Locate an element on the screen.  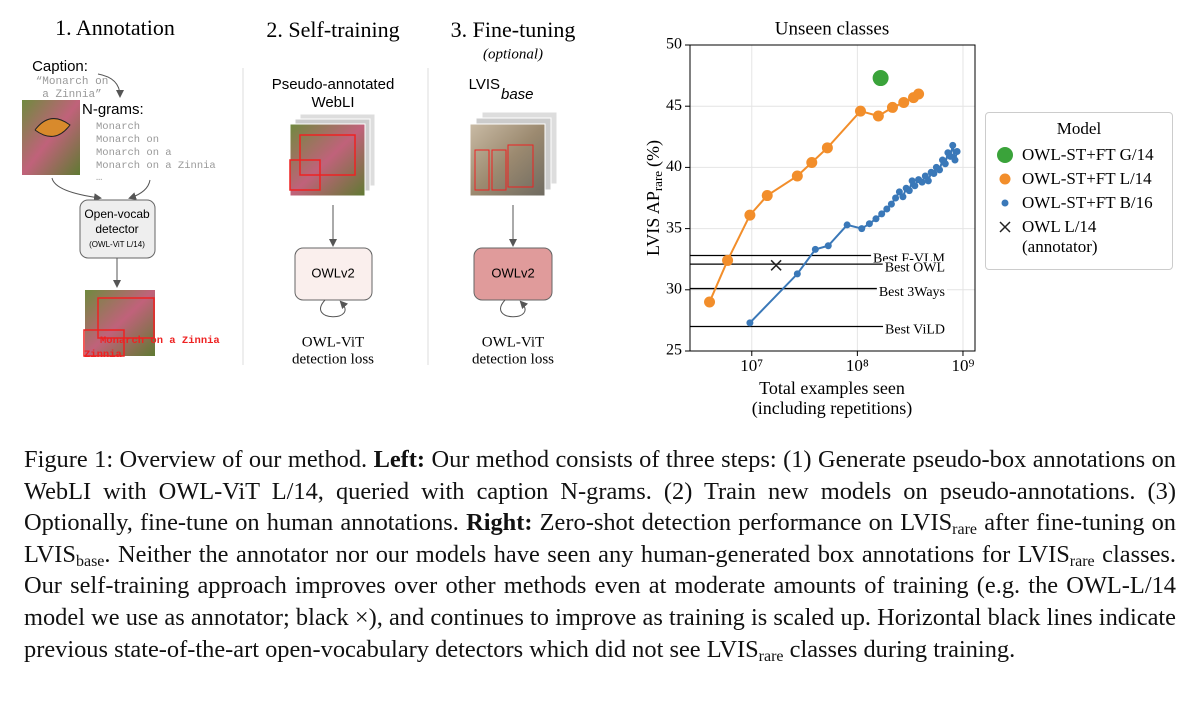
caption-text: Zero-shot detection performance on LVIS is located at coordinates (742, 523).